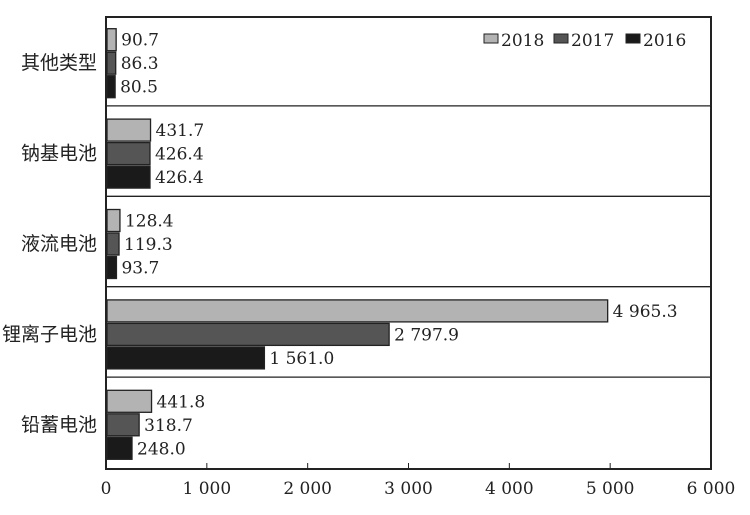  I want to click on x-tick-label: 6 000, so click(711, 489).